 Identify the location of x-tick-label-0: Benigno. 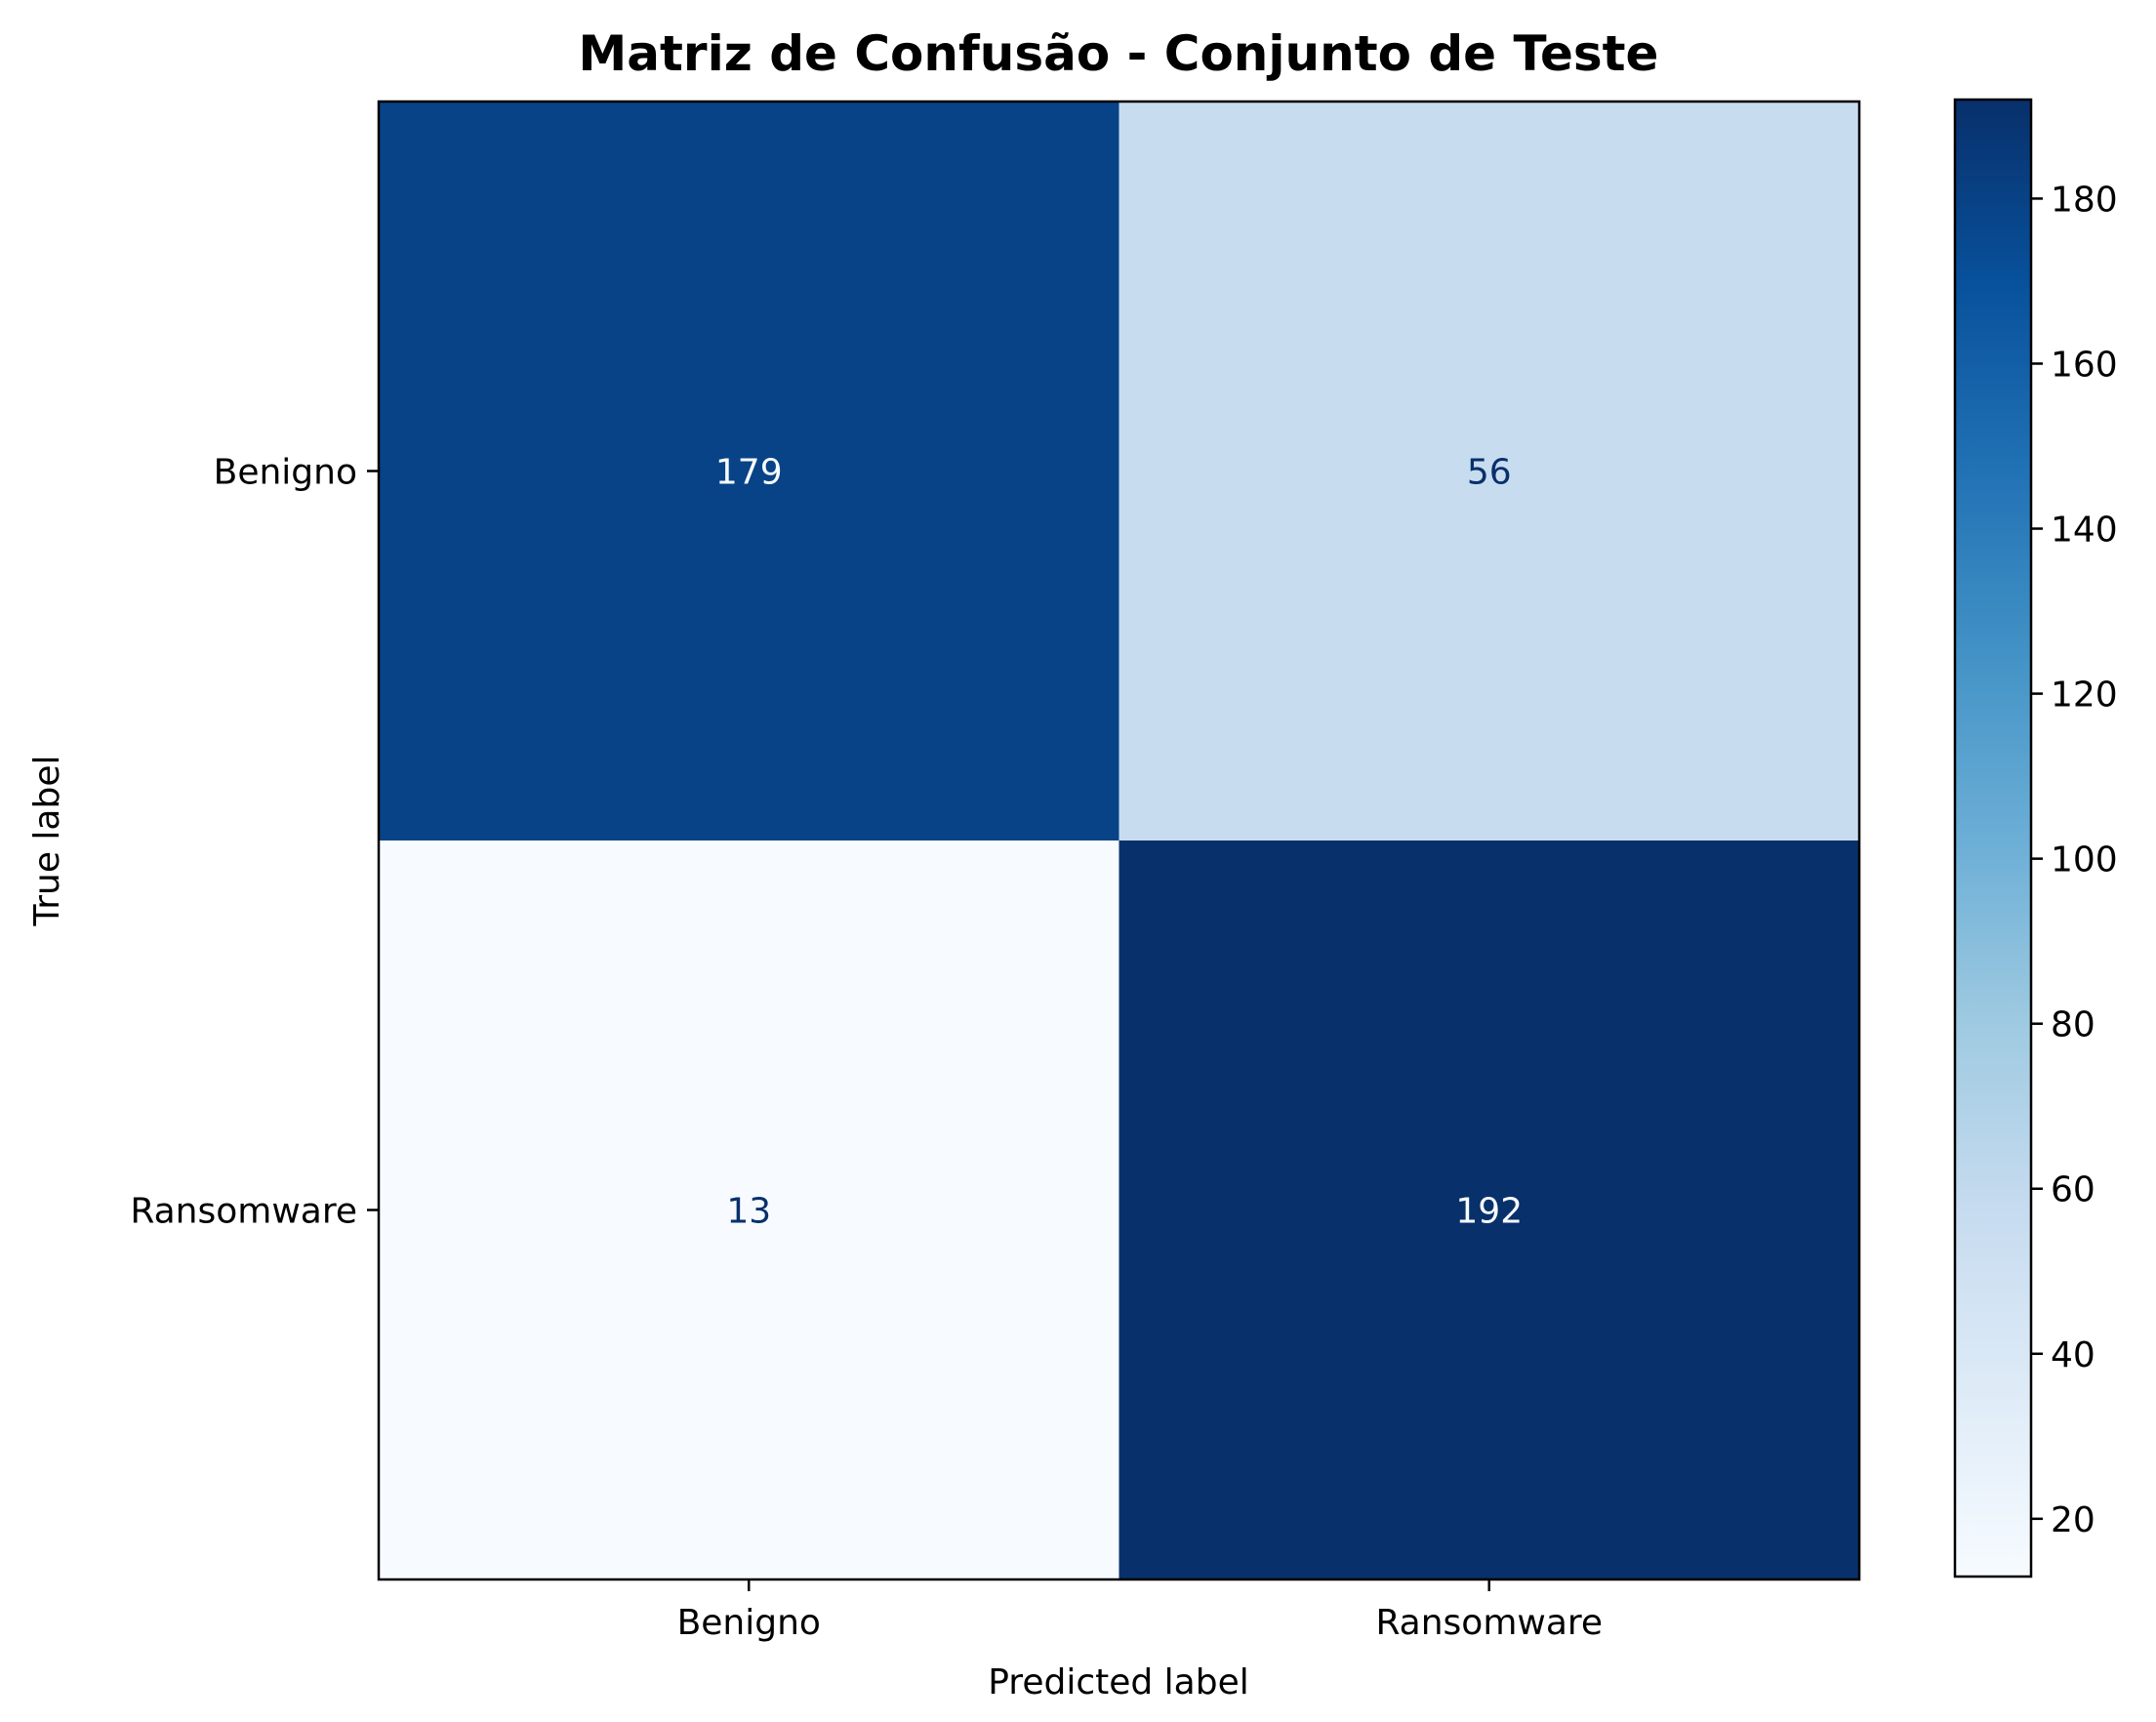
(749, 1623).